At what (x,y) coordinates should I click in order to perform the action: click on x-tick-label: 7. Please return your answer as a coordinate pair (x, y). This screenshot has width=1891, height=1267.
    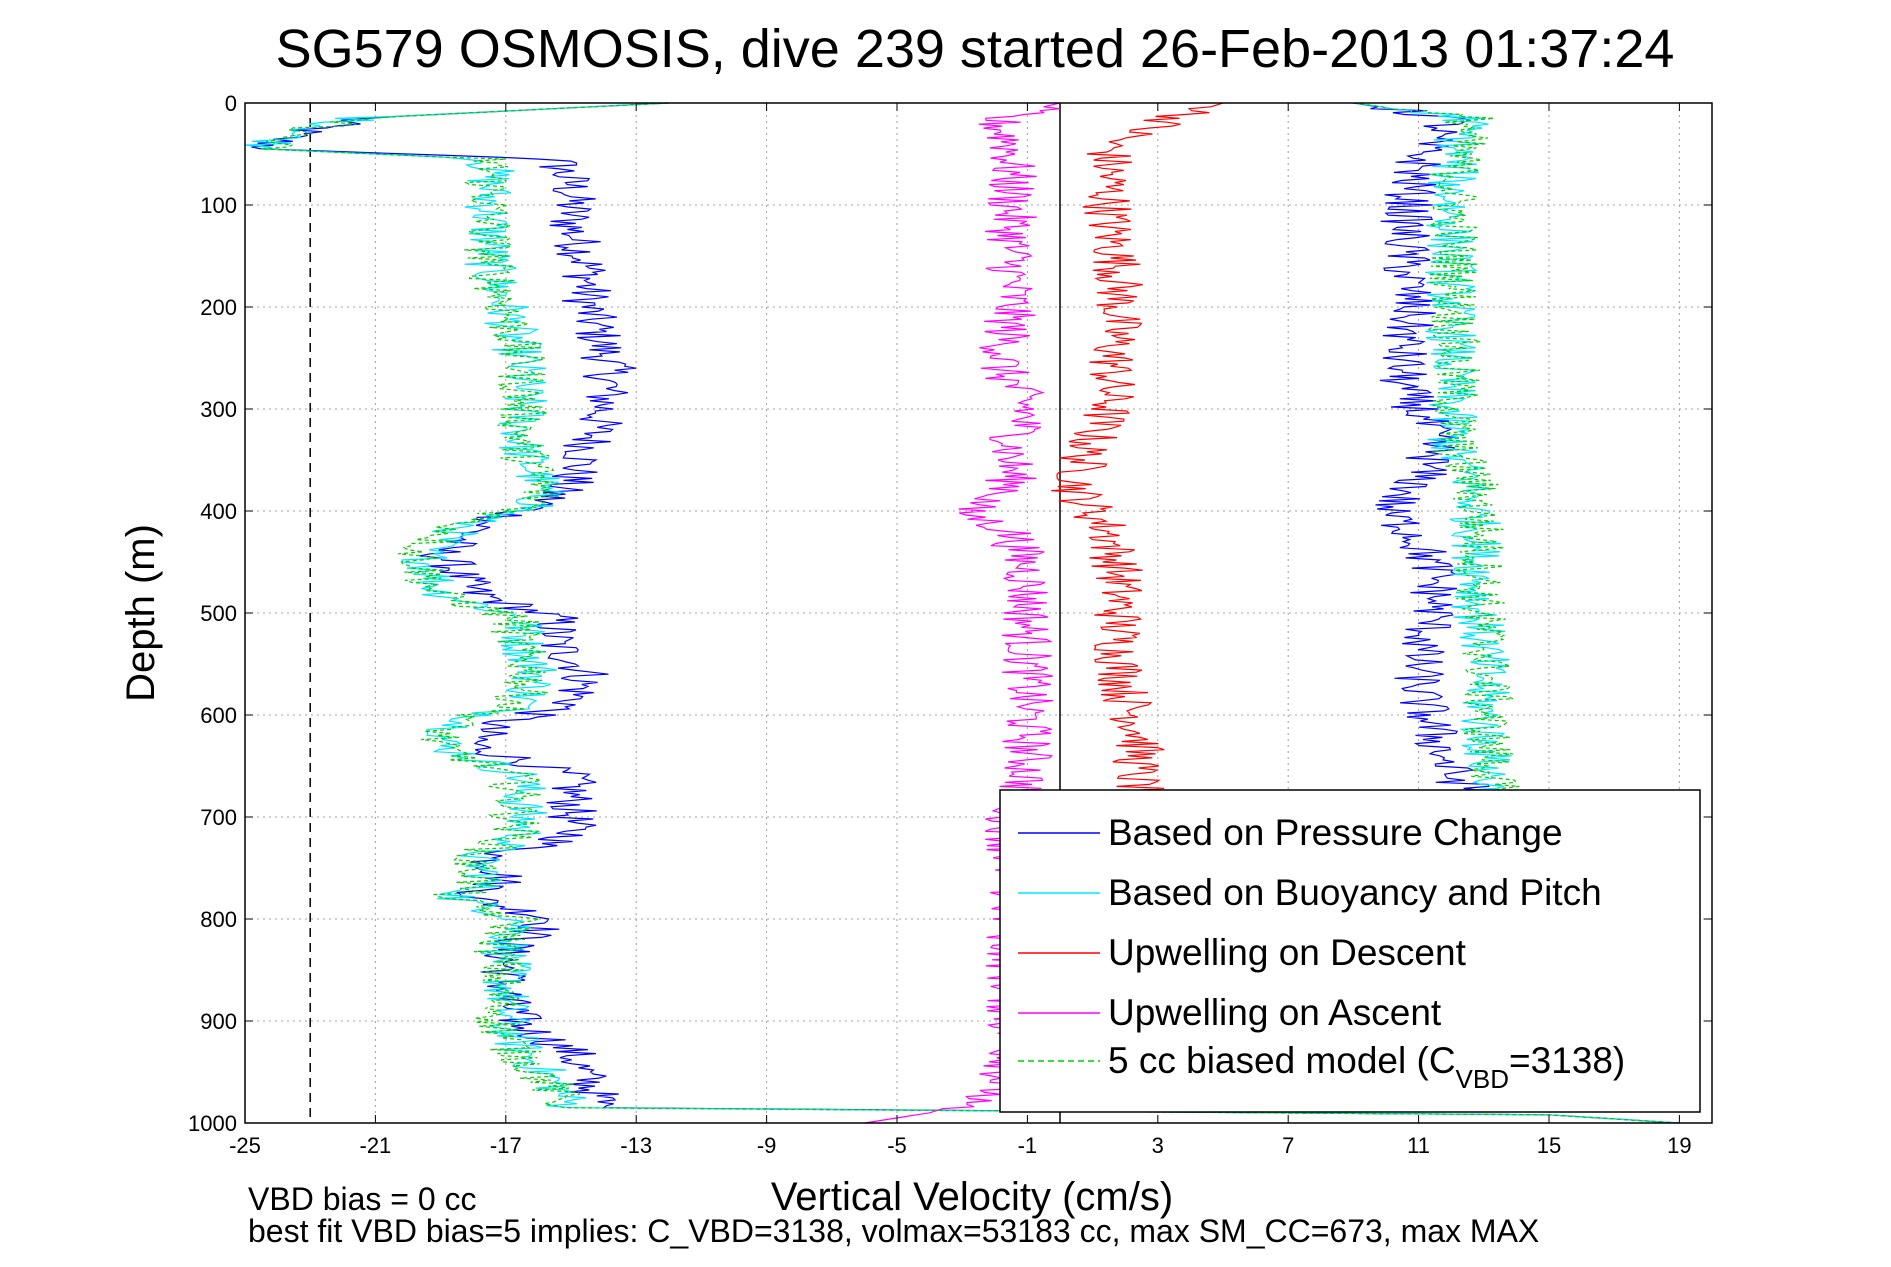
    Looking at the image, I should click on (1288, 1145).